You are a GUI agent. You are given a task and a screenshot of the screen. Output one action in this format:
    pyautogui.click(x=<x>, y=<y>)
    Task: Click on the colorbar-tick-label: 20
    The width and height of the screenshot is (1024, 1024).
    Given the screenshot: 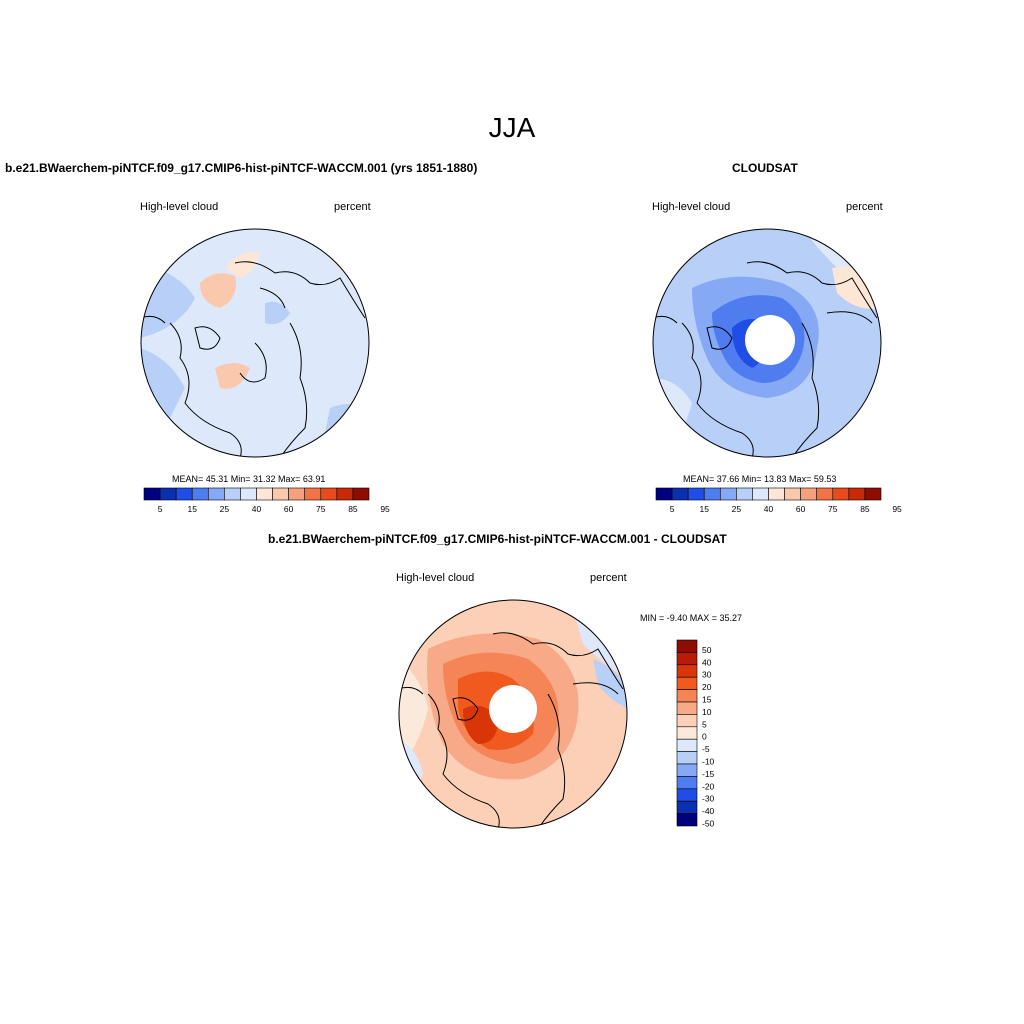 What is the action you would take?
    pyautogui.click(x=707, y=687)
    